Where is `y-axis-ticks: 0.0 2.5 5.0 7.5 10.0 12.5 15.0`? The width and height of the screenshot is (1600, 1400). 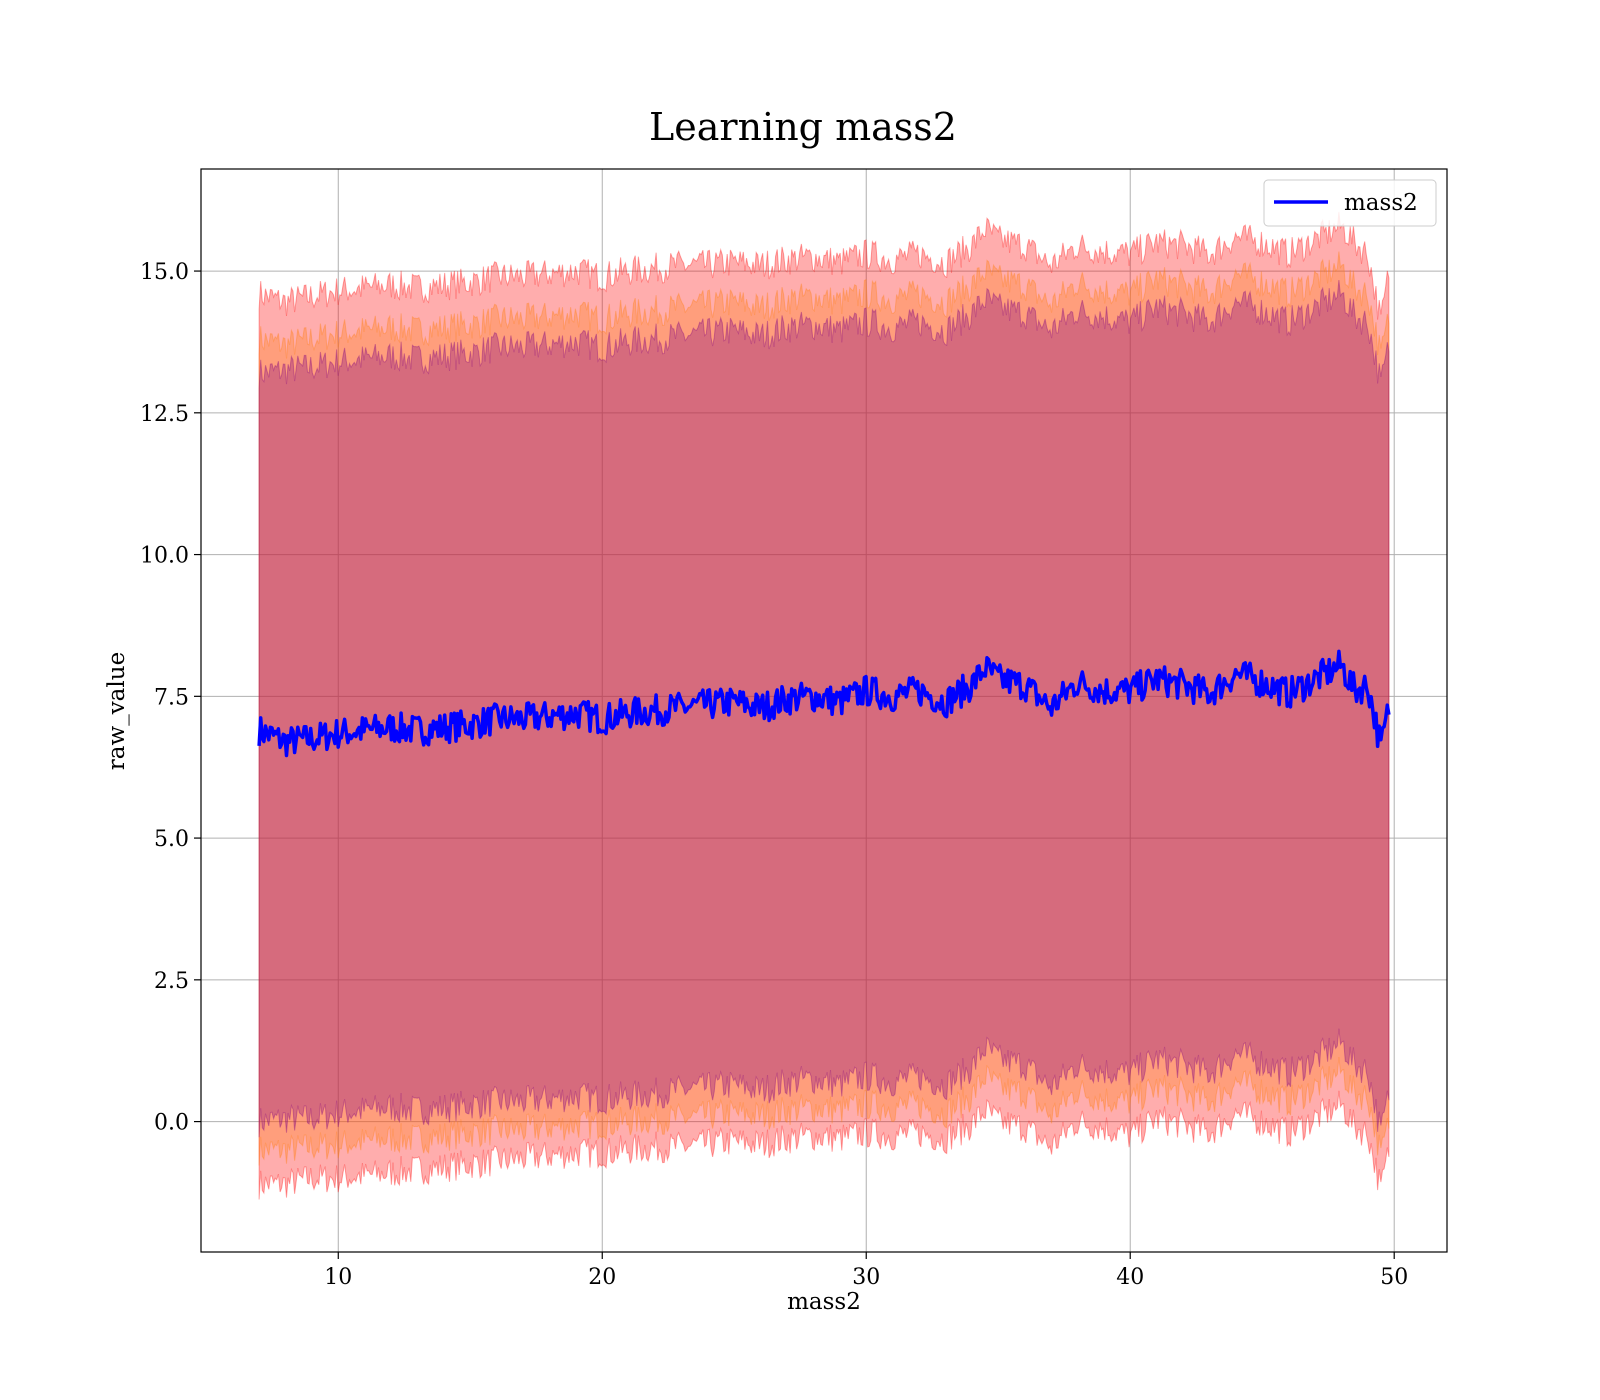
y-axis-ticks: 0.0 2.5 5.0 7.5 10.0 12.5 15.0 is located at coordinates (170, 698).